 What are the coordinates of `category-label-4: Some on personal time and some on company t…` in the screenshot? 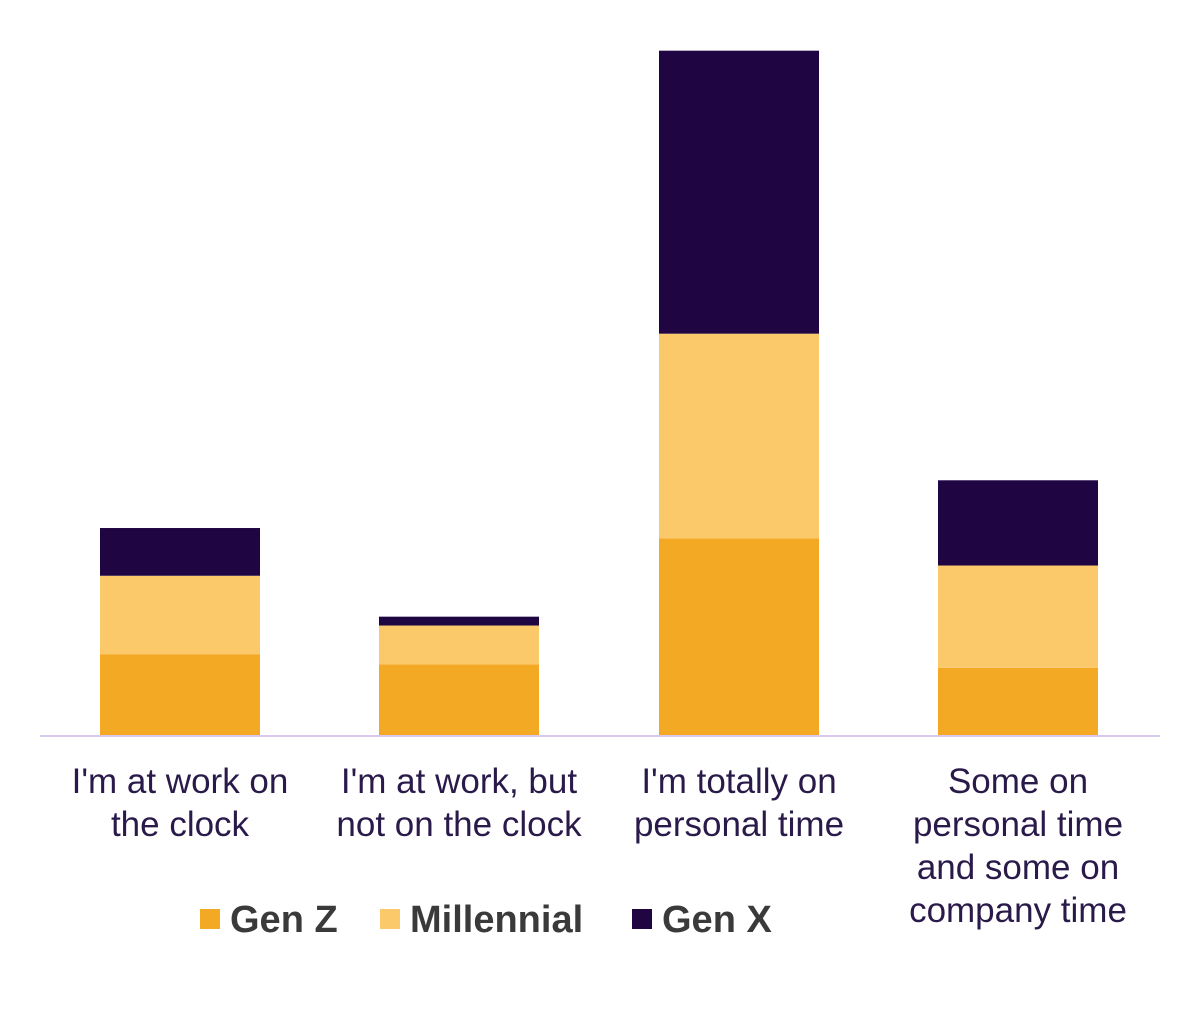 It's located at (1018, 846).